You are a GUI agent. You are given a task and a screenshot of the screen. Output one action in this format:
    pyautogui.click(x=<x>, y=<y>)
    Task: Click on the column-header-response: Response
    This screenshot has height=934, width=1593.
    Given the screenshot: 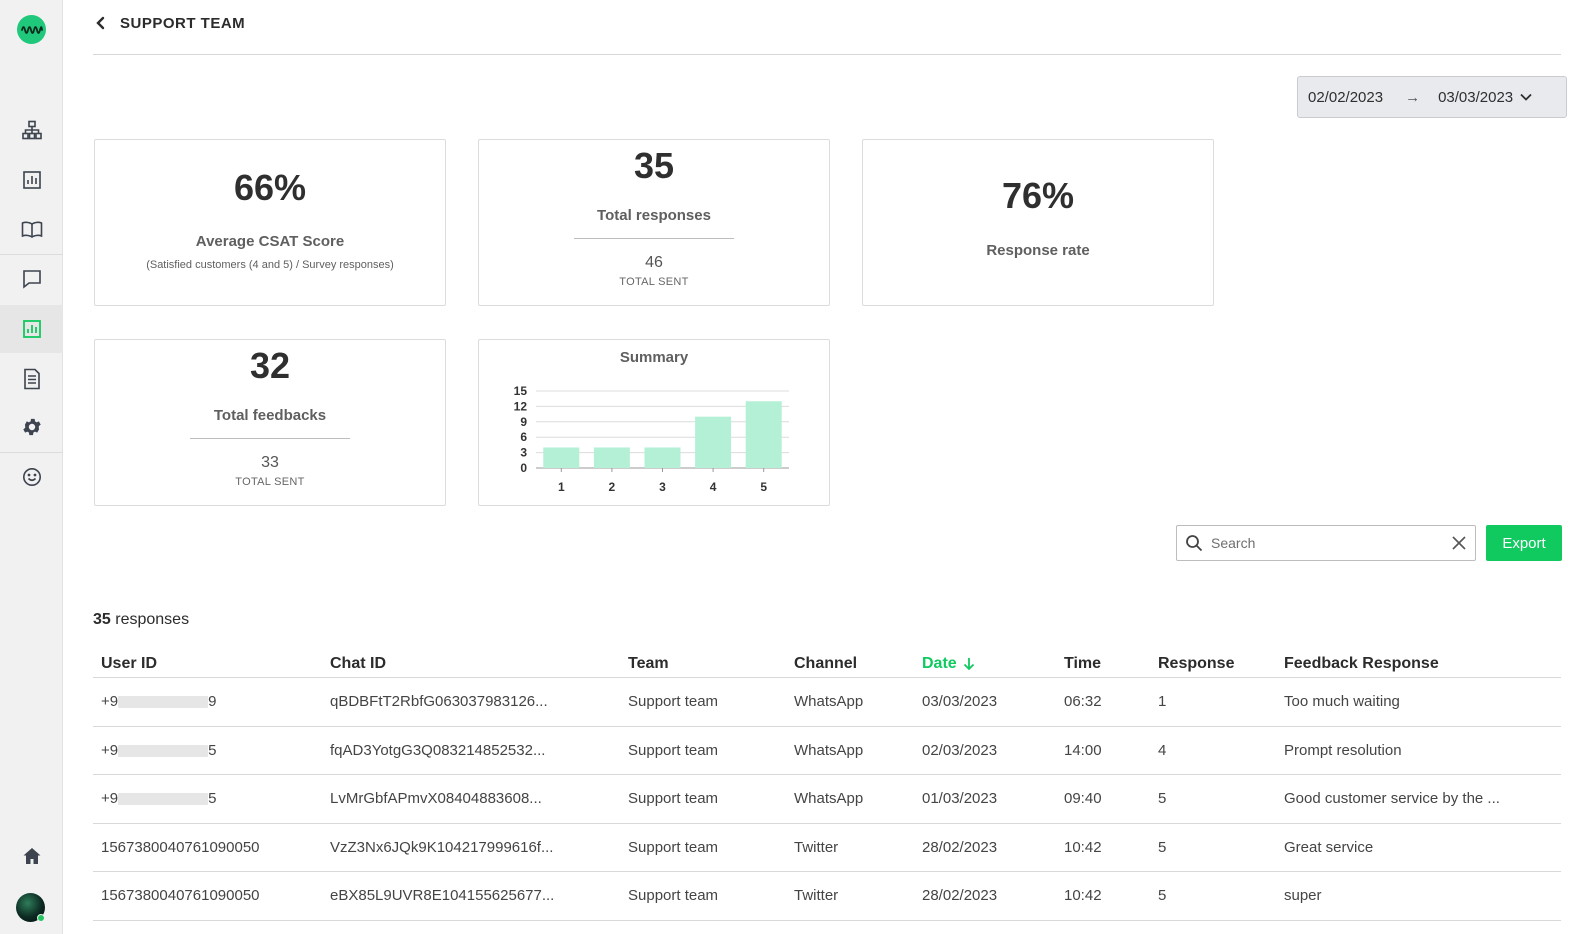 What is the action you would take?
    pyautogui.click(x=1196, y=663)
    